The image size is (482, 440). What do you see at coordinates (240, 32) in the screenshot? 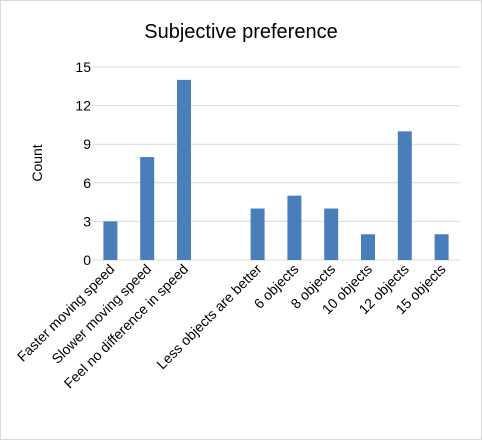
I see `chart-title: Subjective preference` at bounding box center [240, 32].